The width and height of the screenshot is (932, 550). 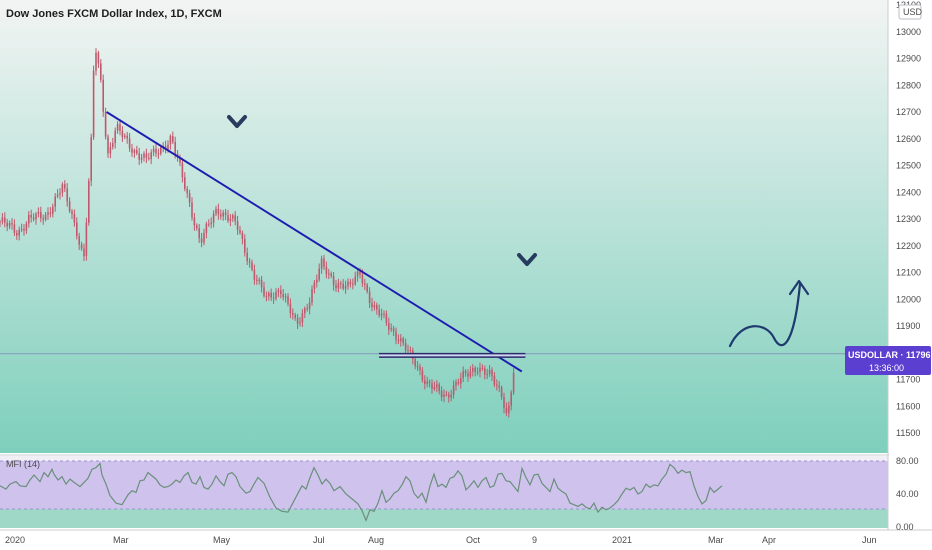 I want to click on mfi-tick-label: 40.00, so click(x=907, y=494).